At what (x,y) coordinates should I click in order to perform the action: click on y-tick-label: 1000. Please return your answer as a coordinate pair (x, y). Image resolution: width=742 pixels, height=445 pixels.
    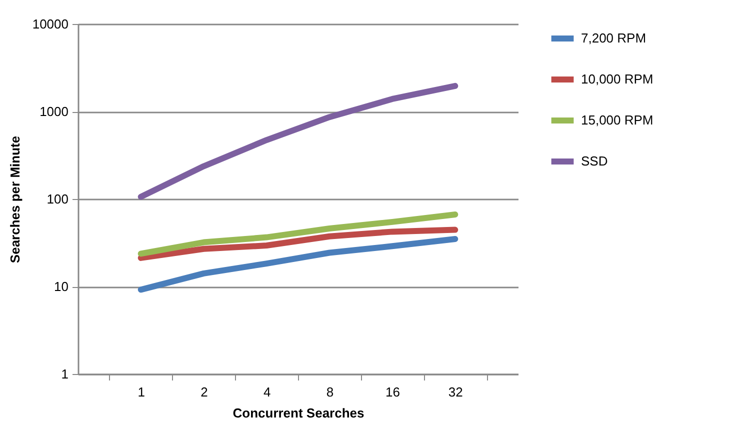
    Looking at the image, I should click on (54, 111).